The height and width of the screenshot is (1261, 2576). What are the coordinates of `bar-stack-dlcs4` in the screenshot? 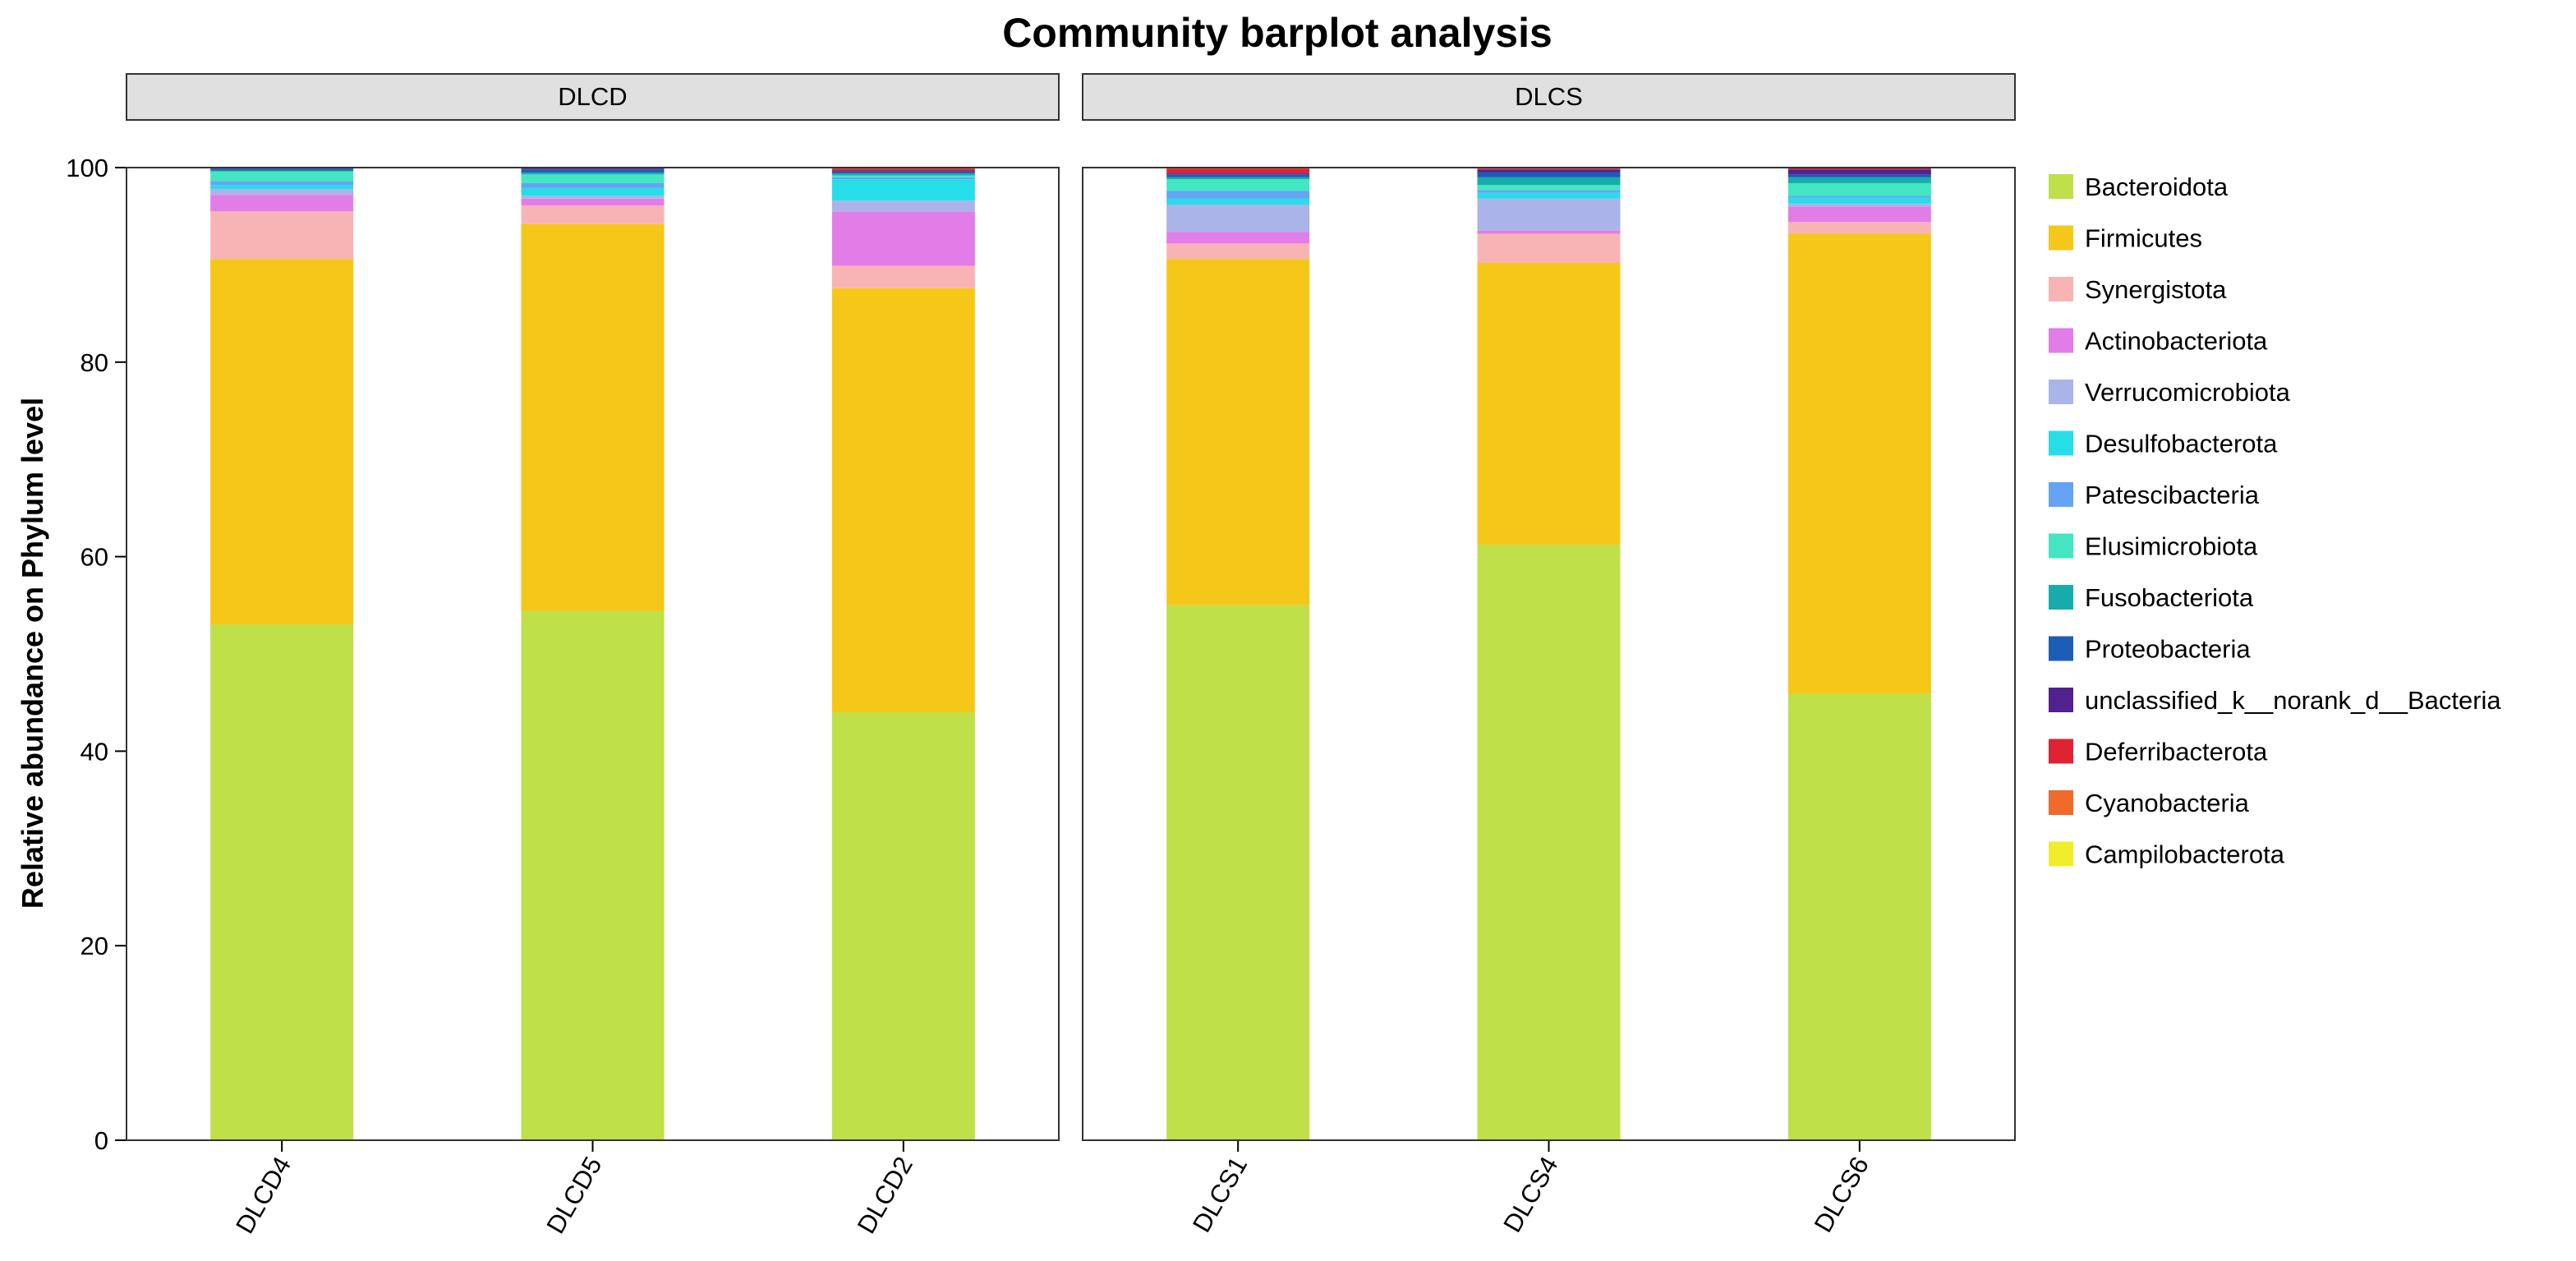 It's located at (1549, 654).